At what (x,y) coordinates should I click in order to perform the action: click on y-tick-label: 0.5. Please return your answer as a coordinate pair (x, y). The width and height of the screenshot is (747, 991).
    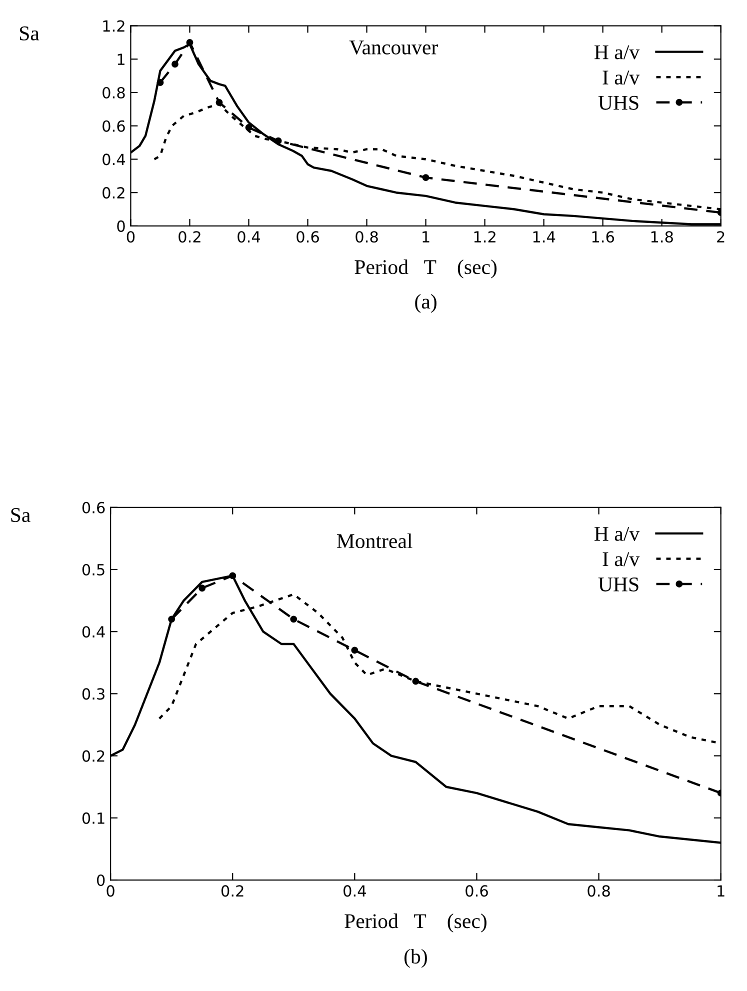
    Looking at the image, I should click on (93, 570).